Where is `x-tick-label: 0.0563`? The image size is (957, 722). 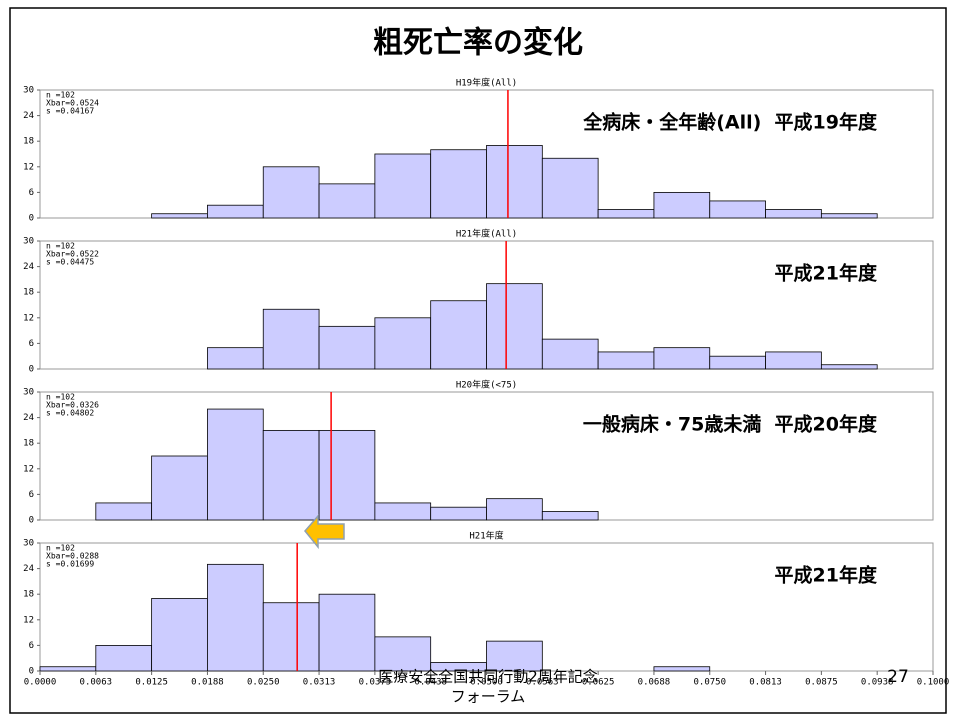
x-tick-label: 0.0563 is located at coordinates (542, 683).